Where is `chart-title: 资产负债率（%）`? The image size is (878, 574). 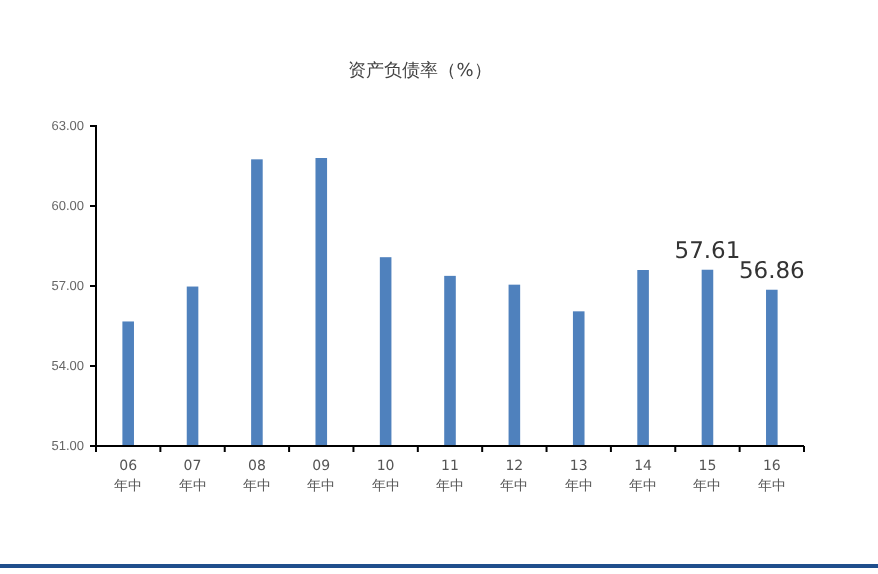
chart-title: 资产负债率（%） is located at coordinates (420, 71).